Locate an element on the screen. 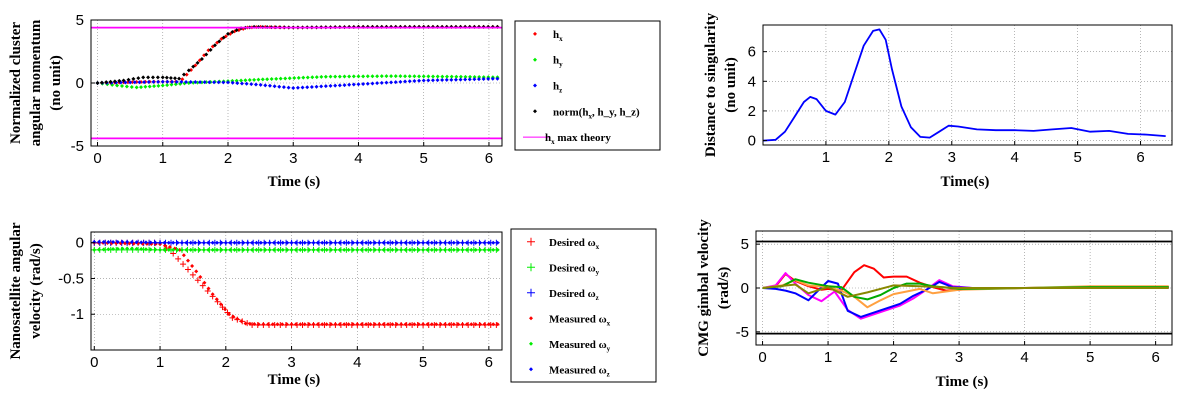  legend-entry: hz is located at coordinates (557, 88).